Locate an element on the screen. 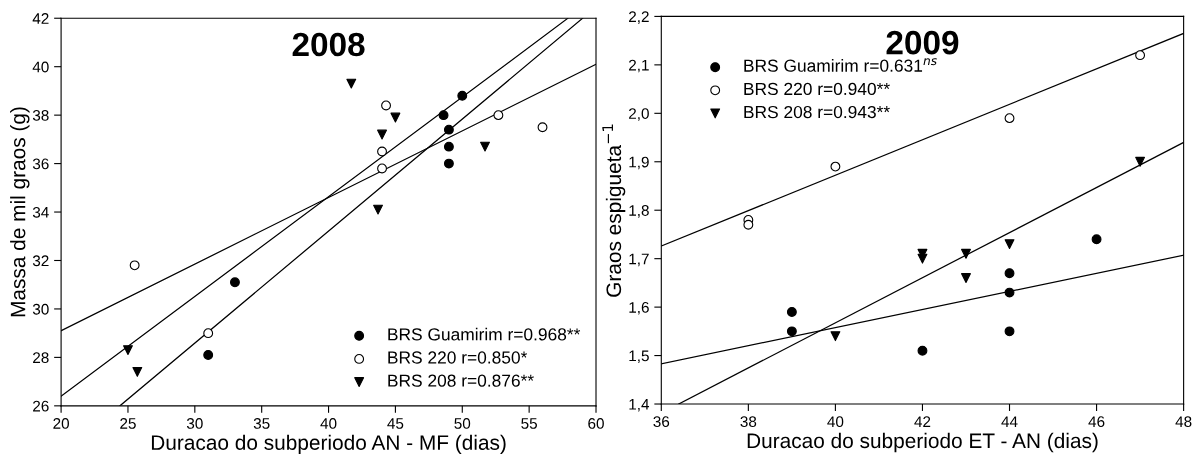 This screenshot has width=1198, height=456. y-tick-label: 1,9 is located at coordinates (639, 163).